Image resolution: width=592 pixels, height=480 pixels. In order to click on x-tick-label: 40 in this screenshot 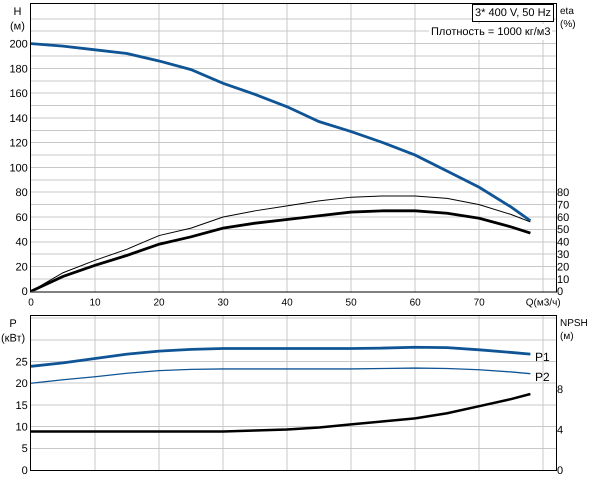, I will do `click(288, 302)`.